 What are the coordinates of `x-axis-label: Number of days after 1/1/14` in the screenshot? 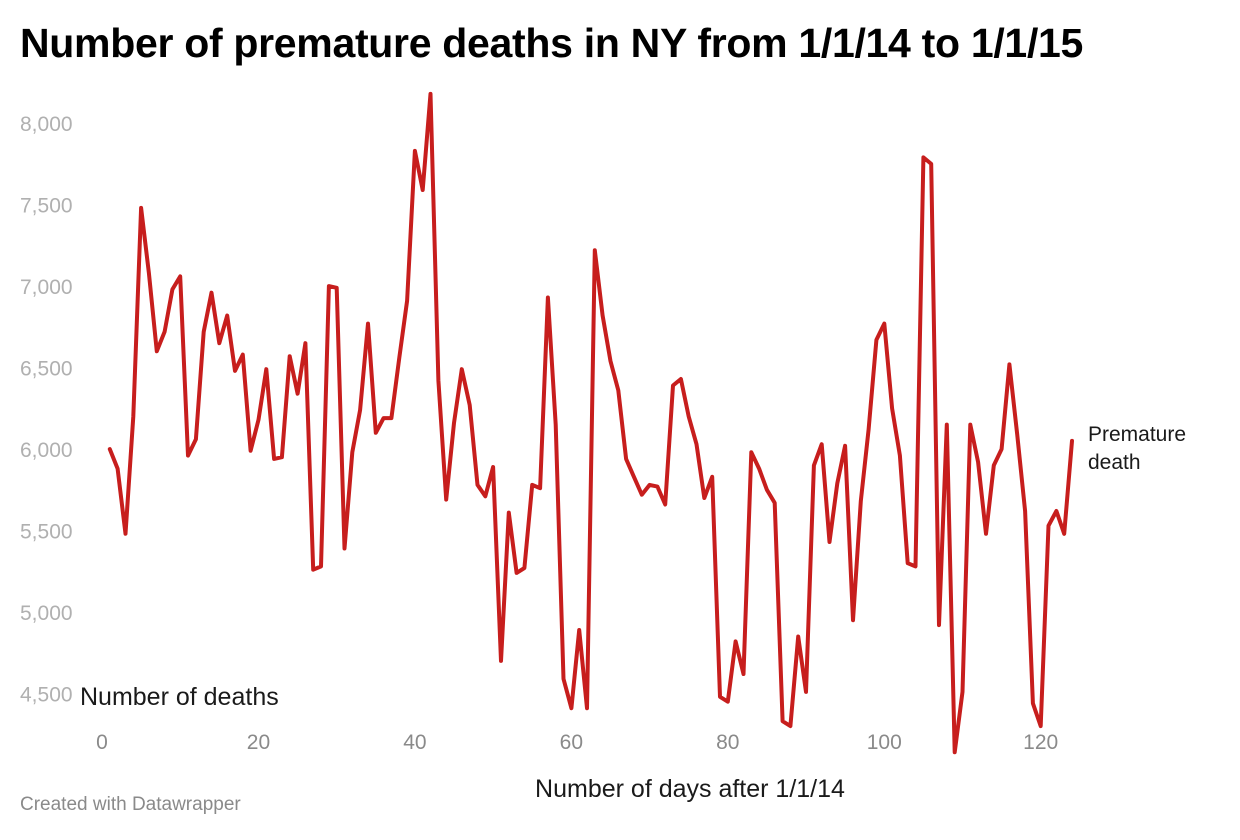 It's located at (690, 789).